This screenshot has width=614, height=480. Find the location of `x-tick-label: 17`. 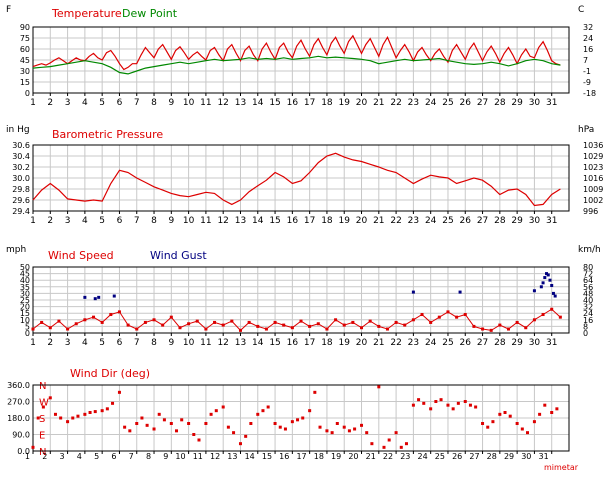

x-tick-label: 17 is located at coordinates (309, 343).